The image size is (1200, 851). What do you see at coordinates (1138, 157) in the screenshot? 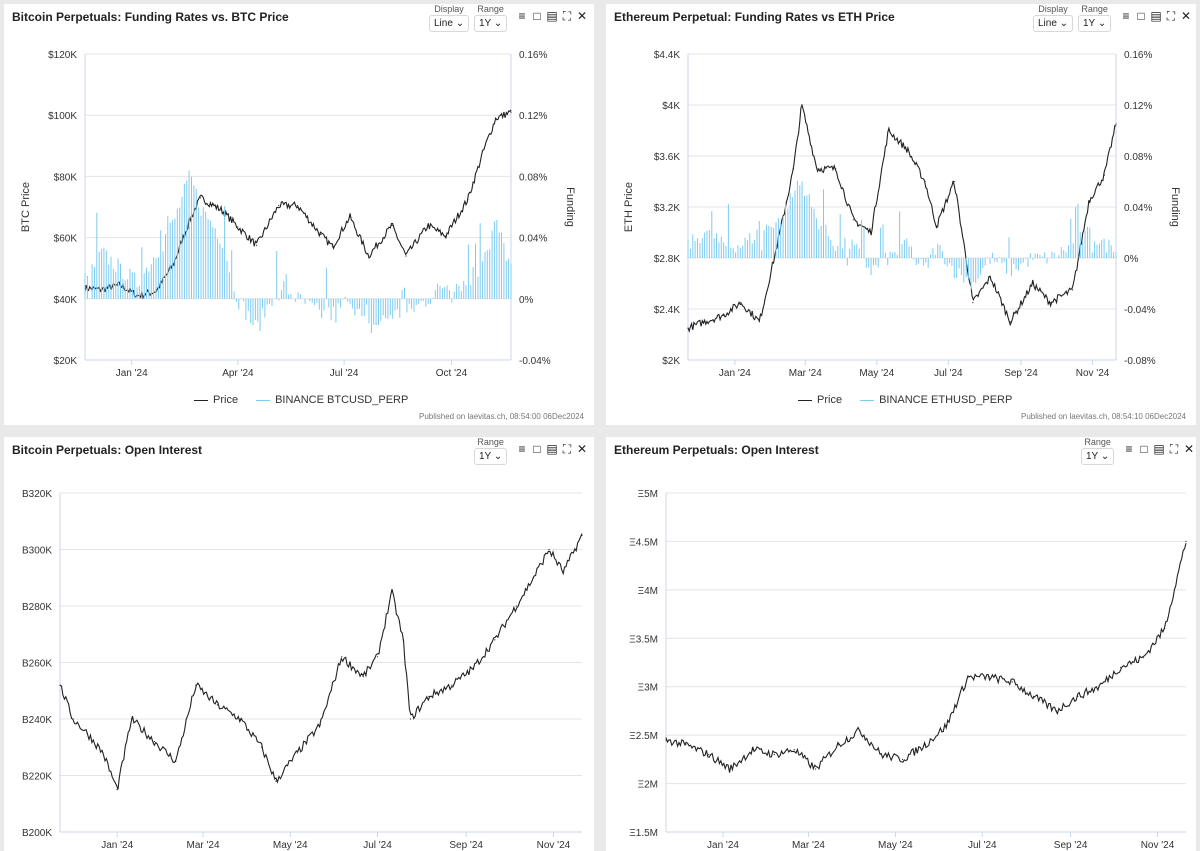
I see `y-right-tick-label: 0.08%` at bounding box center [1138, 157].